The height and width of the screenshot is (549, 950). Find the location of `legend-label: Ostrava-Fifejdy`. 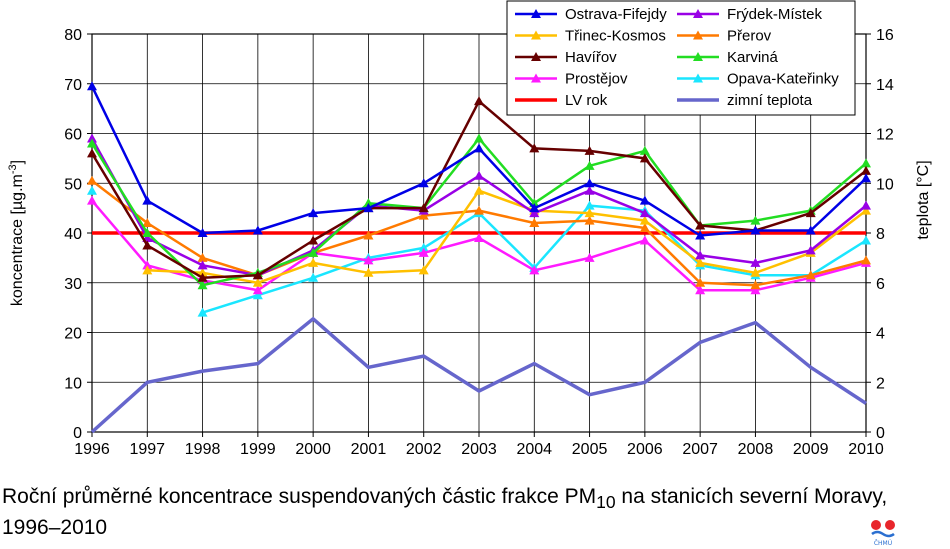

legend-label: Ostrava-Fifejdy is located at coordinates (616, 14).